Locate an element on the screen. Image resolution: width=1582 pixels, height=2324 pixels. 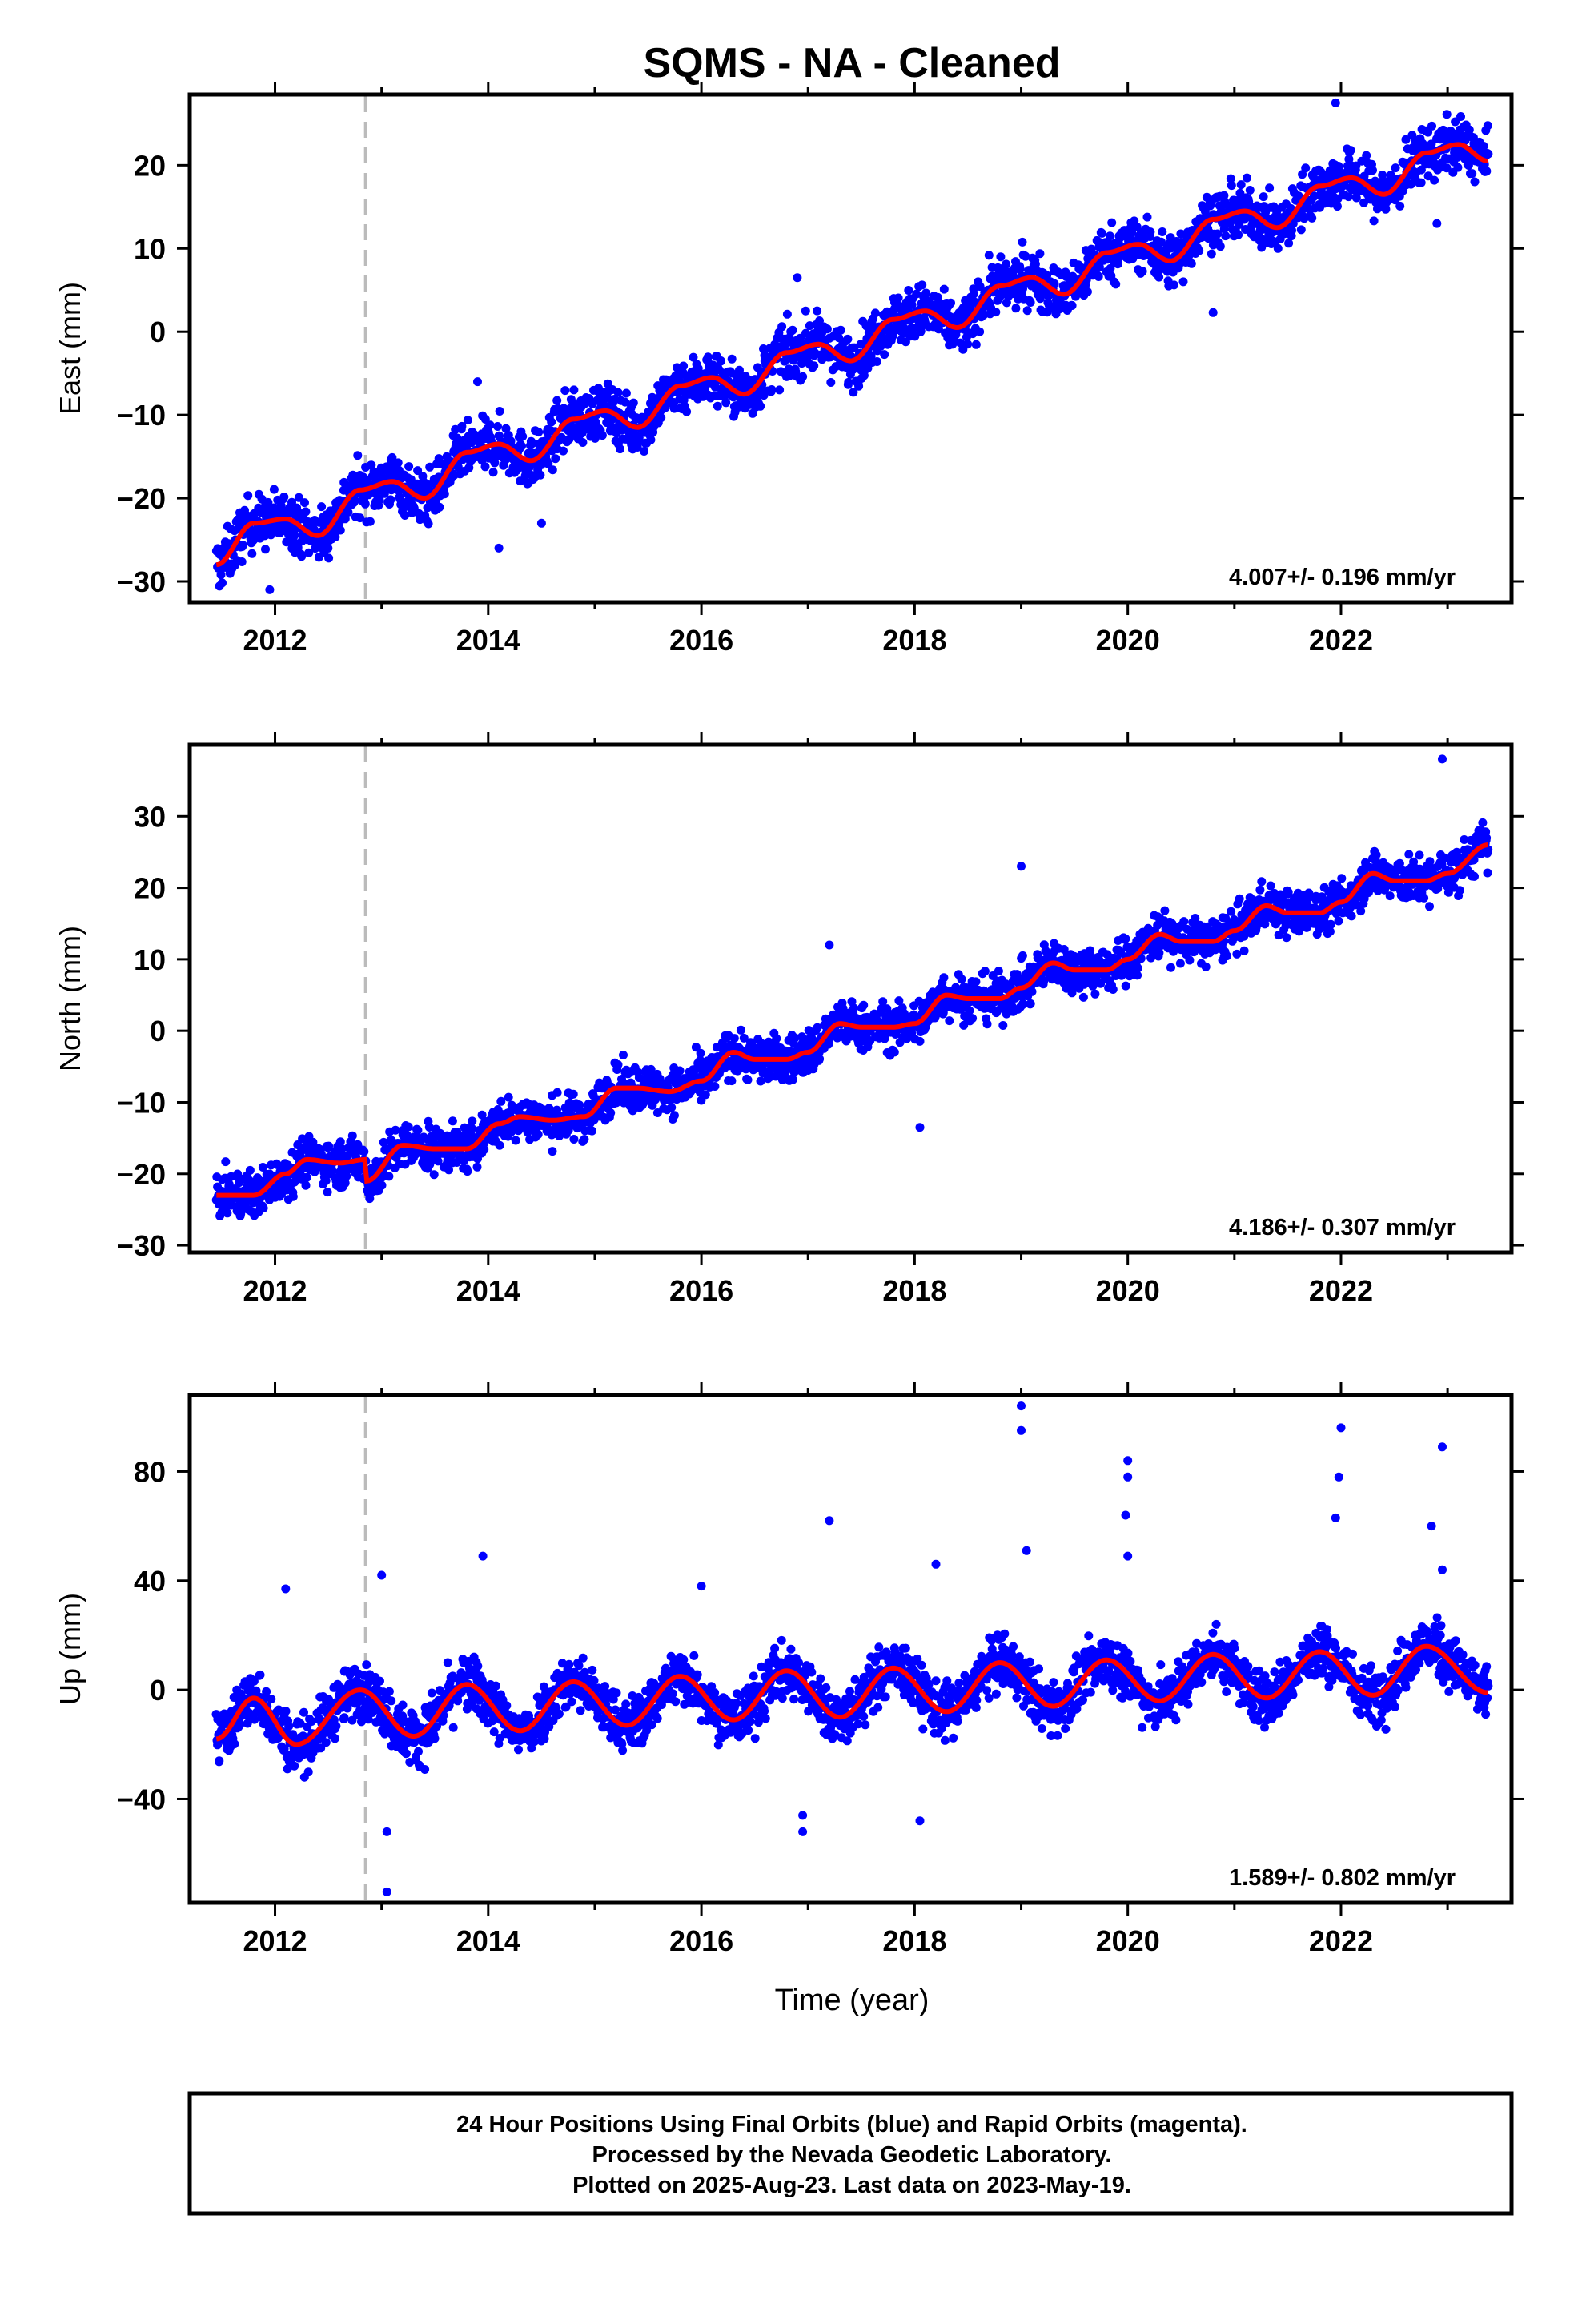
y-tick-label: 20 is located at coordinates (150, 165).